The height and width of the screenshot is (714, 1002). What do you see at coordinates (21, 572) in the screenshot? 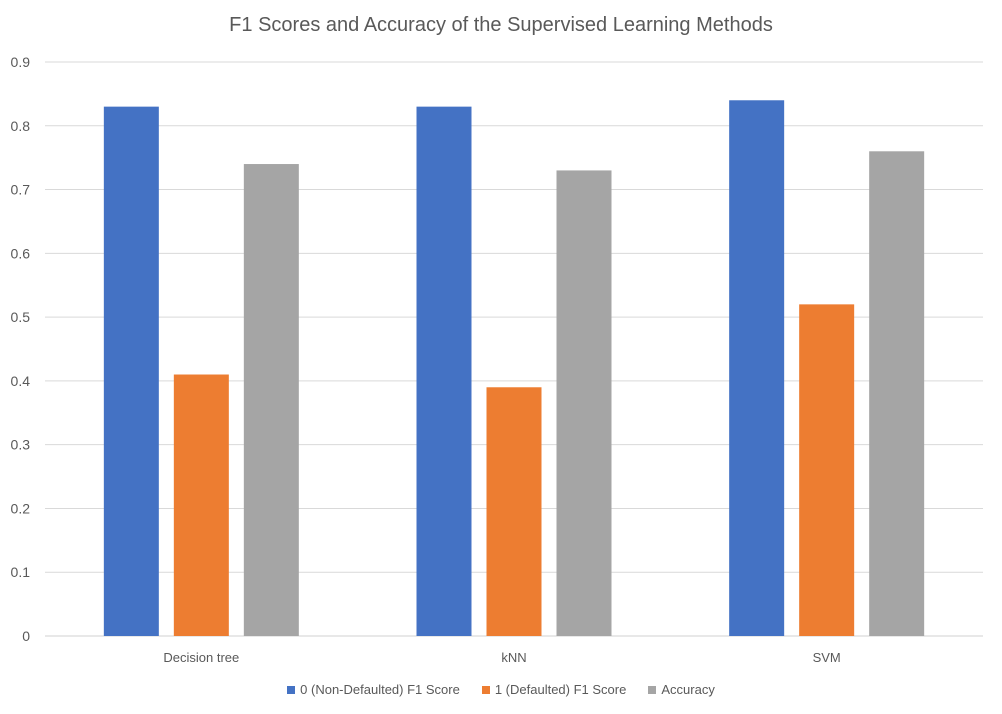
I see `y-tick-label: 0.1` at bounding box center [21, 572].